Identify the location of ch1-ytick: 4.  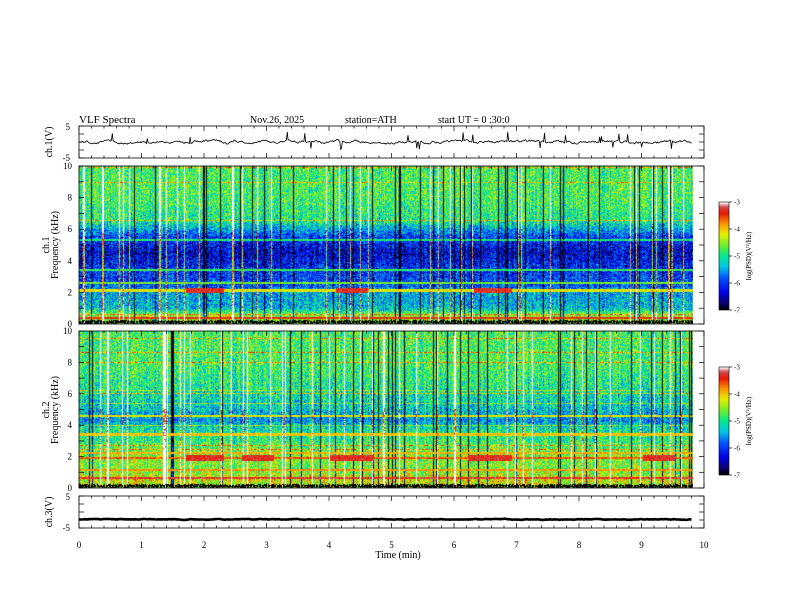
(70, 261).